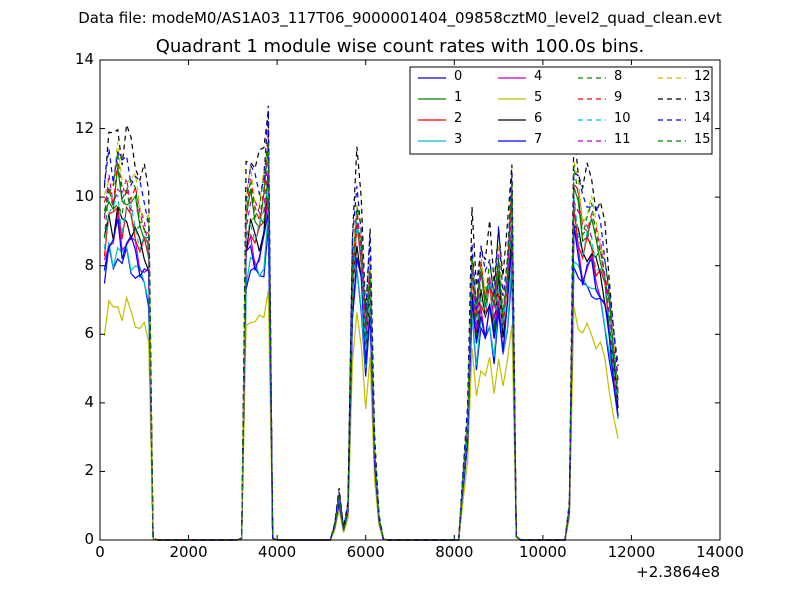 The width and height of the screenshot is (800, 600). I want to click on legend-label-2: 2, so click(458, 118).